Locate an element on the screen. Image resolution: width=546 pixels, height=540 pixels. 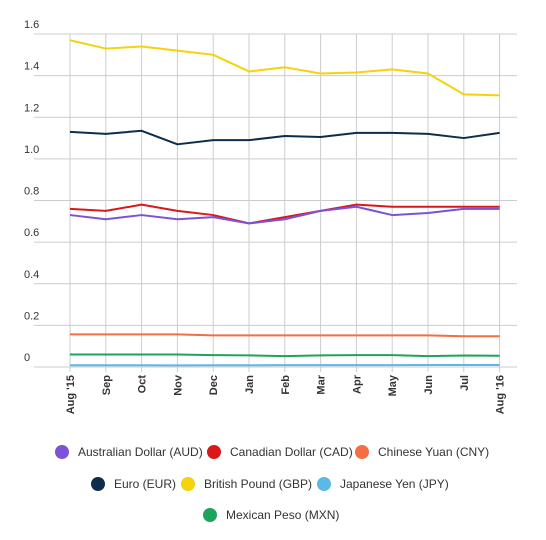
x-tick-label: Aug '15 is located at coordinates (71, 394).